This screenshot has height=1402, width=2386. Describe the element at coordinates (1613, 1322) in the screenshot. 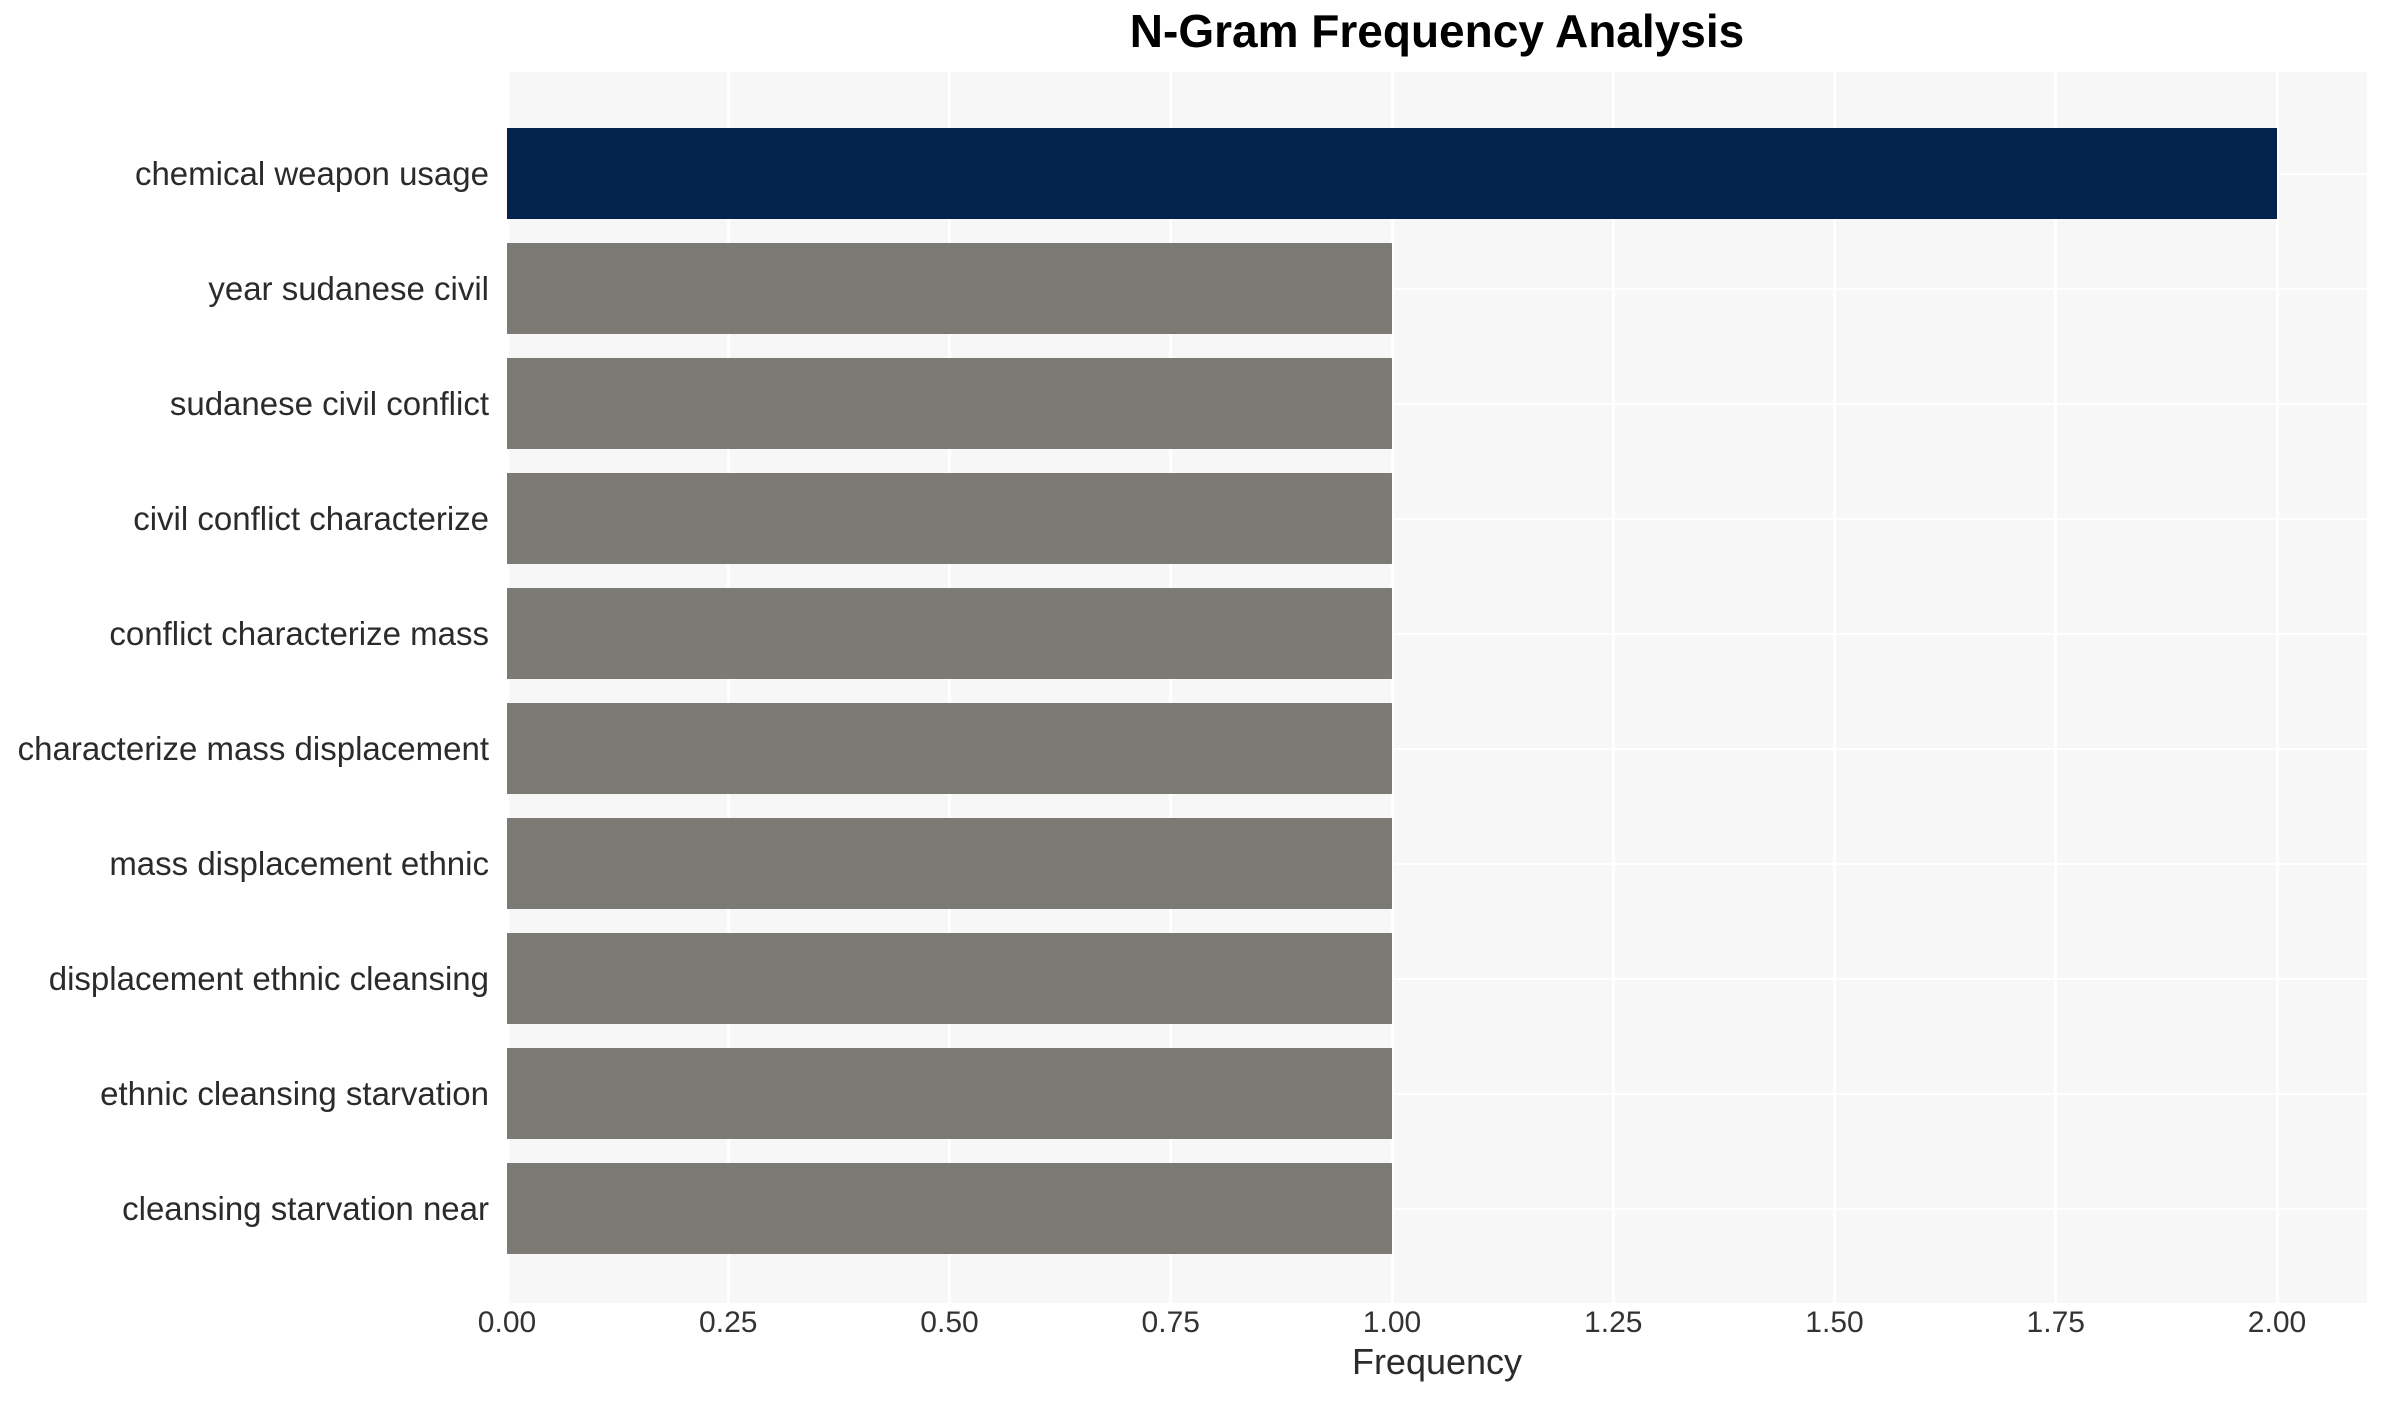

I see `x-tick-label: 1.25` at that location.